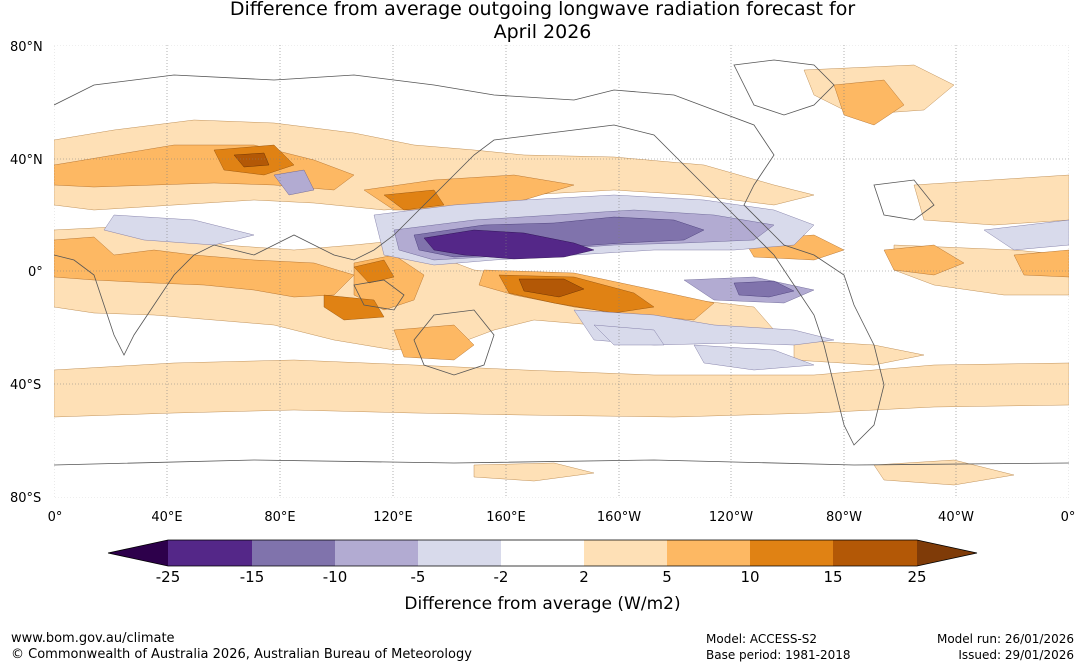 This screenshot has width=1085, height=667. Describe the element at coordinates (26, 498) in the screenshot. I see `lat-label-80s: 80°S` at that location.